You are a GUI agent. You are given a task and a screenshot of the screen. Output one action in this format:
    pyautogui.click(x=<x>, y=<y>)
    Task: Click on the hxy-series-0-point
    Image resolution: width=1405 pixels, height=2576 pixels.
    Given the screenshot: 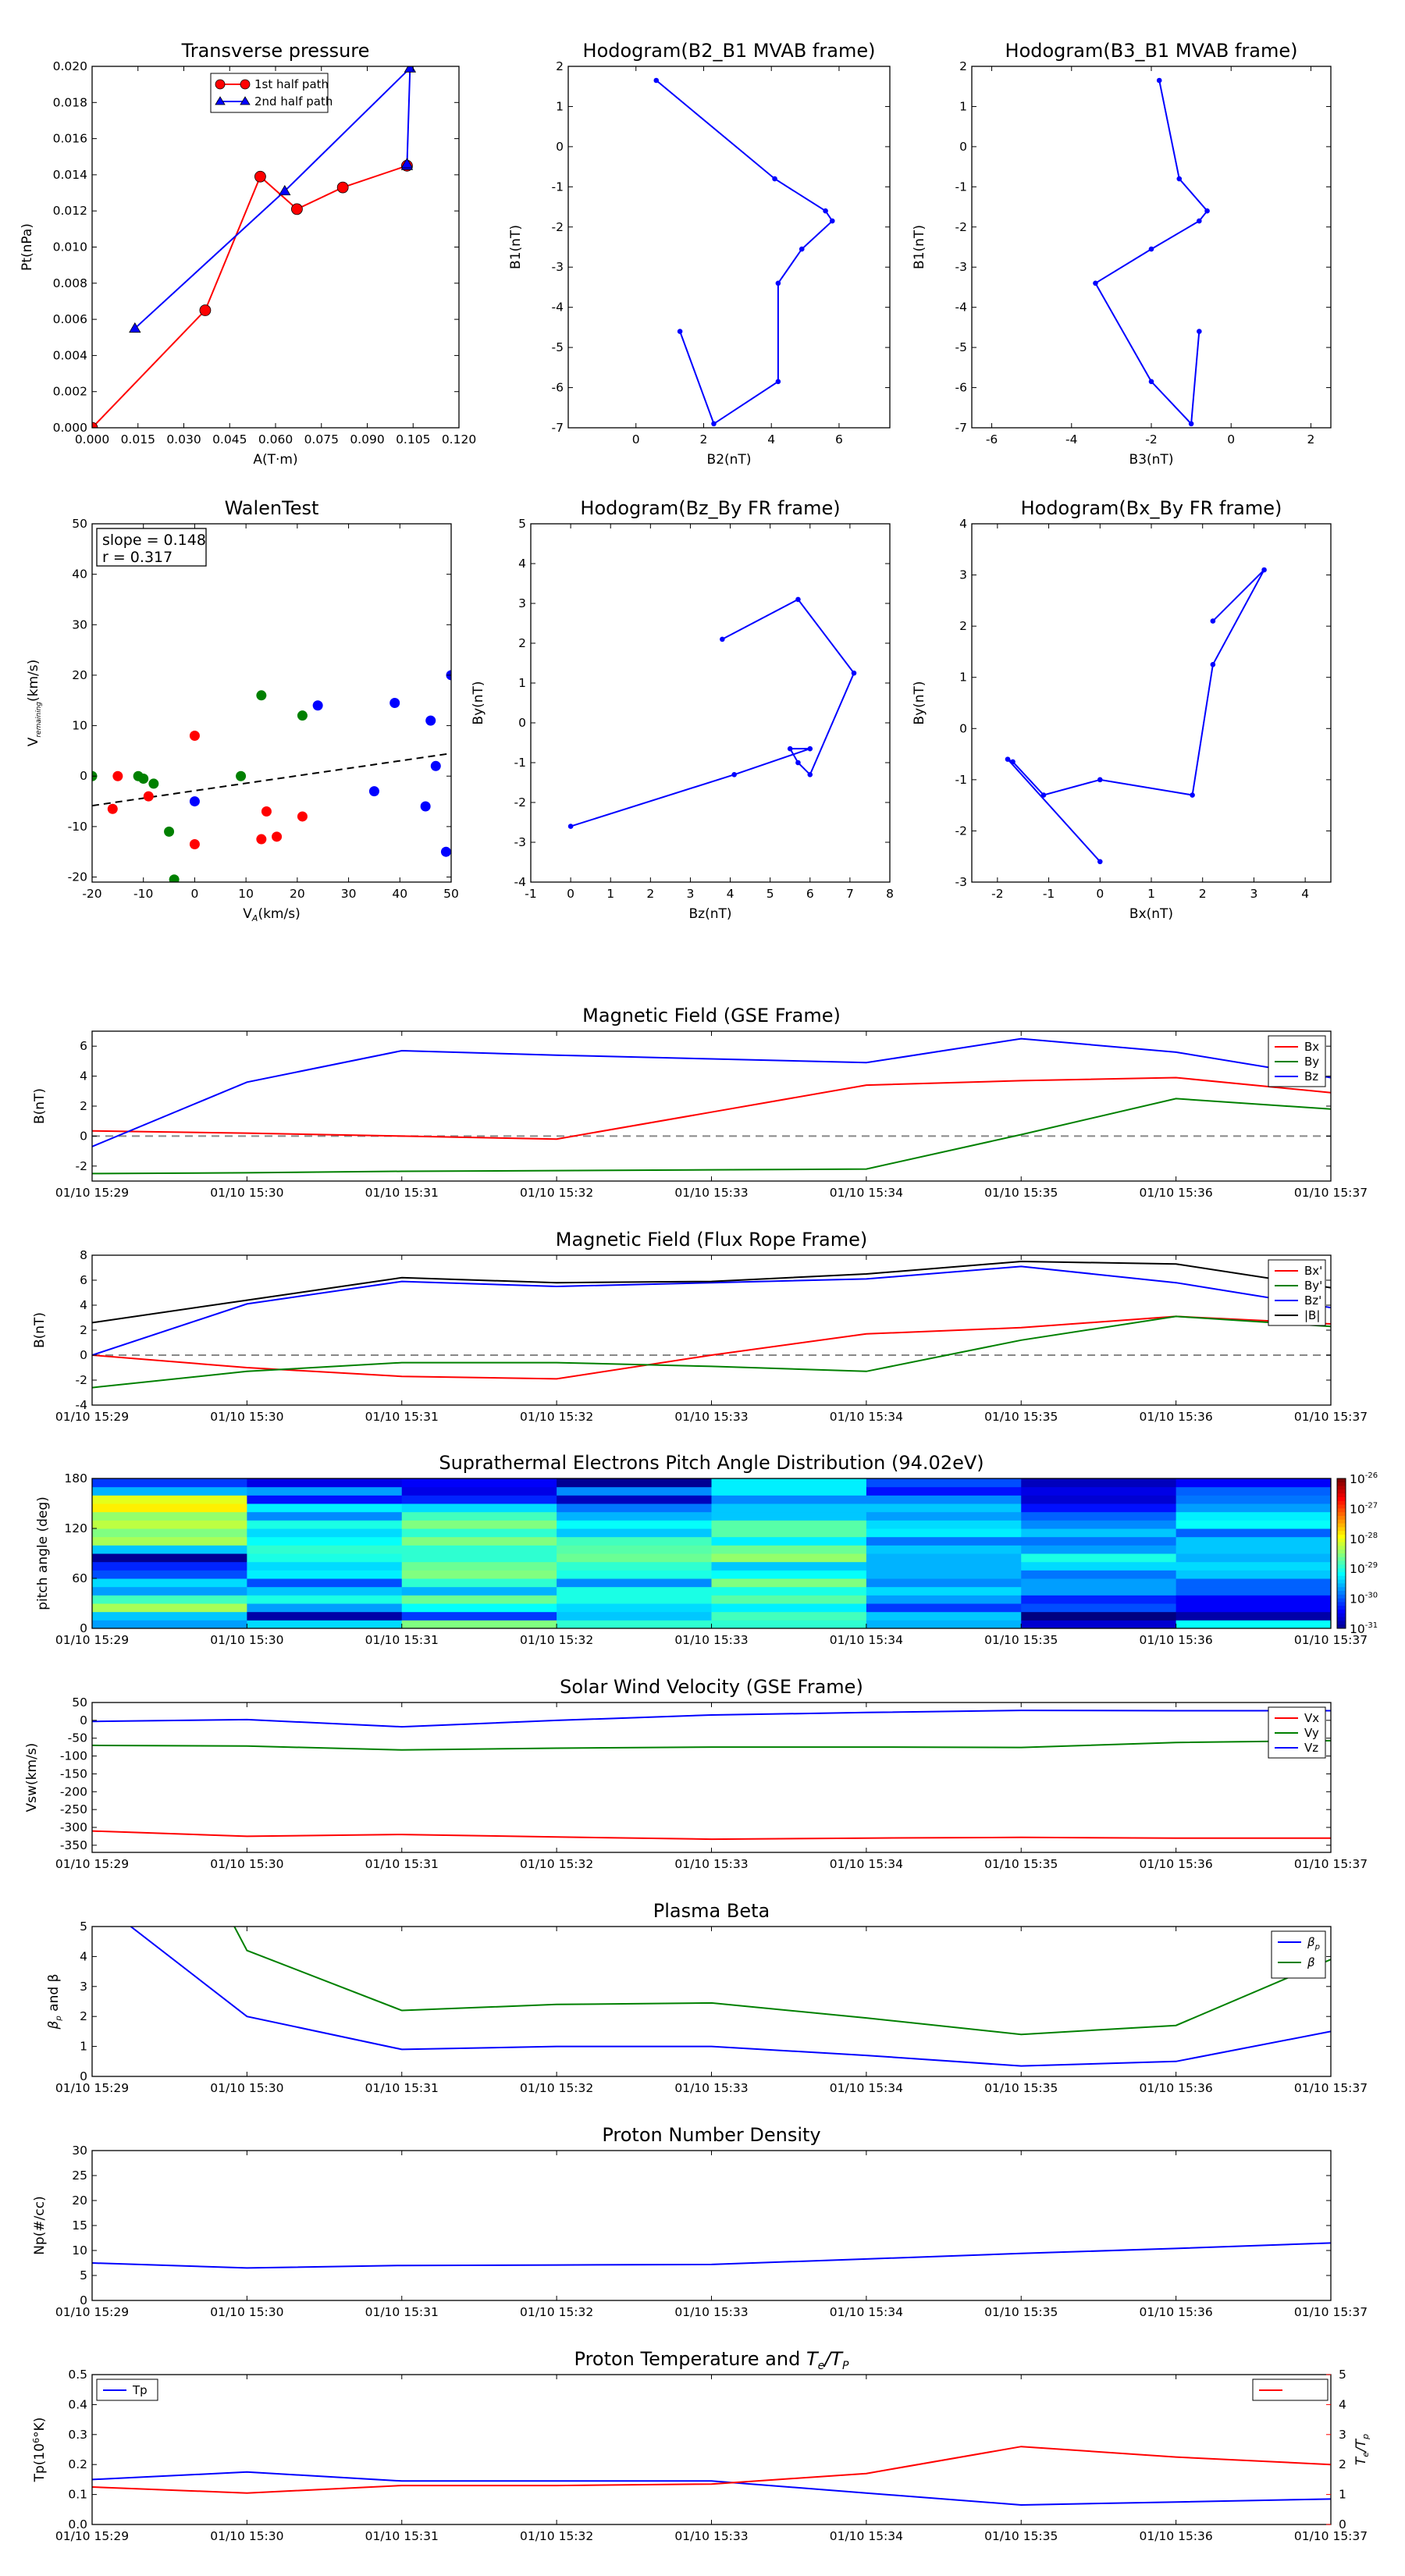 What is the action you would take?
    pyautogui.click(x=1100, y=780)
    